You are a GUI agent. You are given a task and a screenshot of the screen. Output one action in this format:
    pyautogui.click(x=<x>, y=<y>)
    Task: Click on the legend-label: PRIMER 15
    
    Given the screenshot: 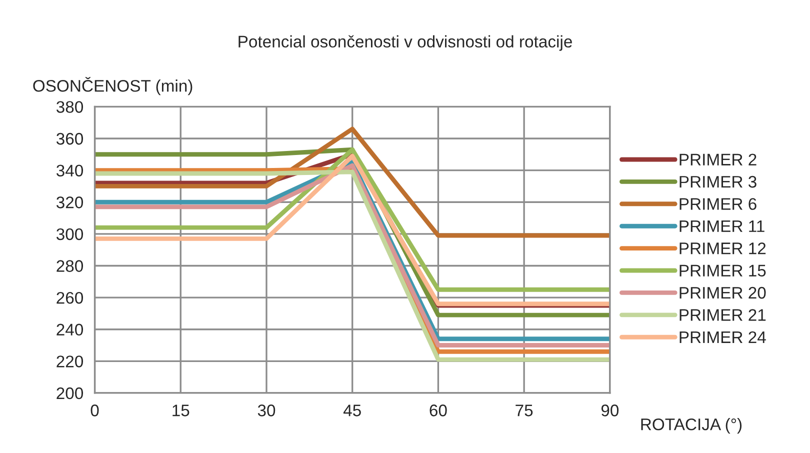 What is the action you would take?
    pyautogui.click(x=723, y=270)
    